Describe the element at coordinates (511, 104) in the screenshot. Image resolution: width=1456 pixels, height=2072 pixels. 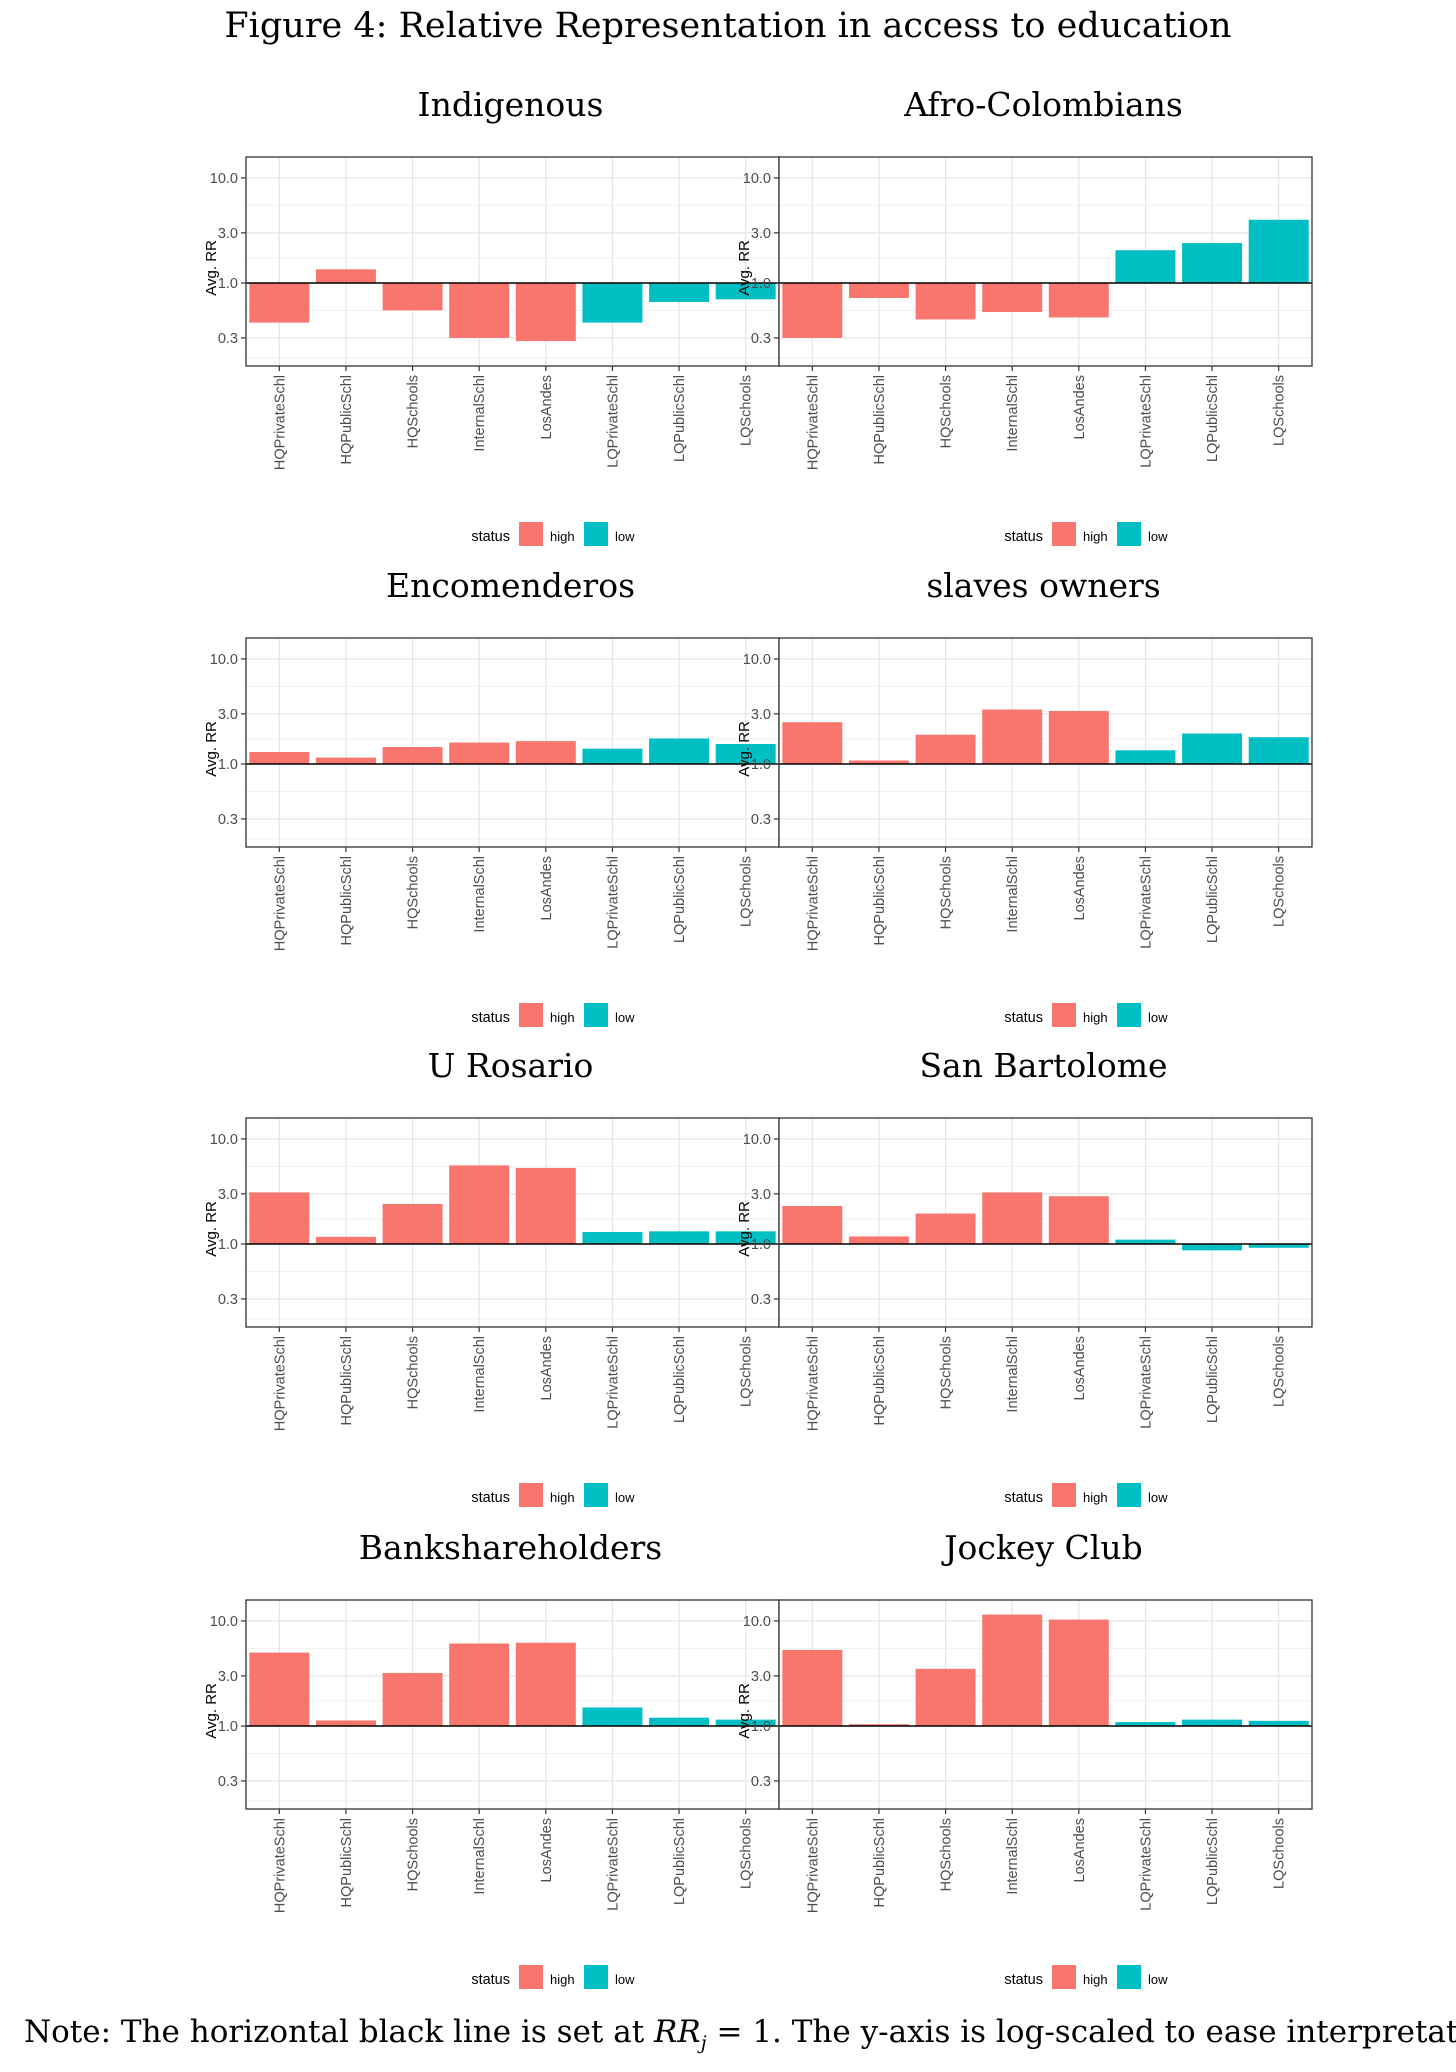
I see `panel-title: Indigenous` at that location.